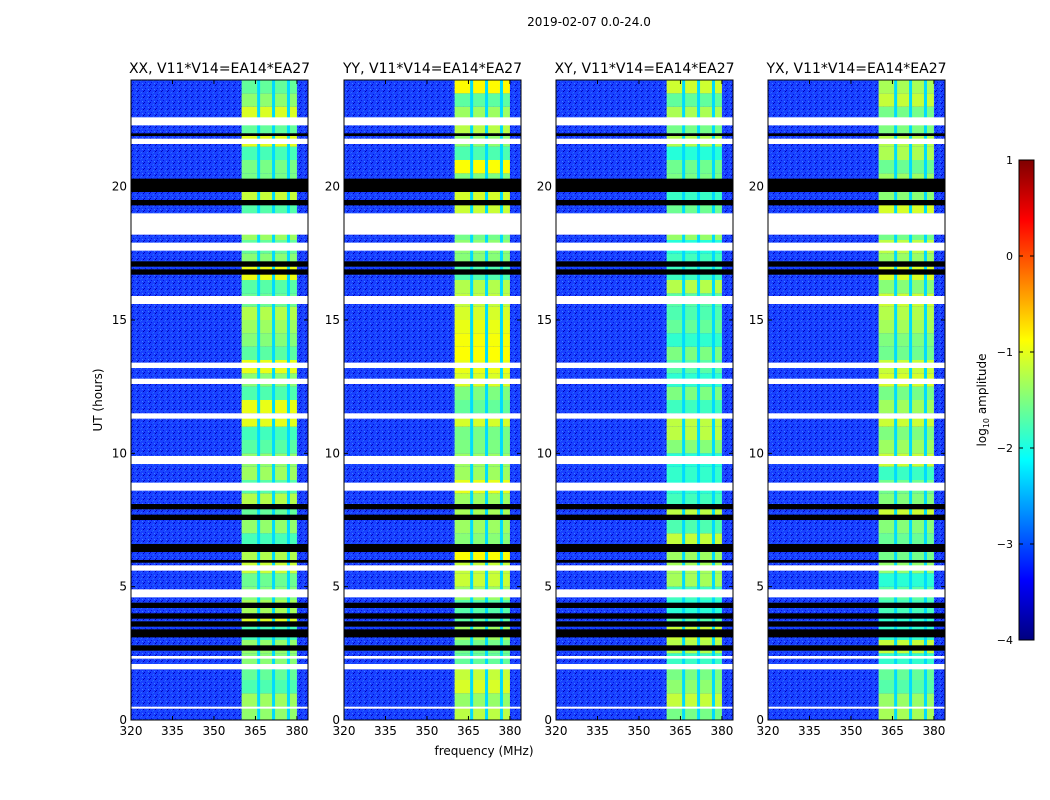  What do you see at coordinates (1005, 352) in the screenshot?
I see `colorbar-tick-label: −1` at bounding box center [1005, 352].